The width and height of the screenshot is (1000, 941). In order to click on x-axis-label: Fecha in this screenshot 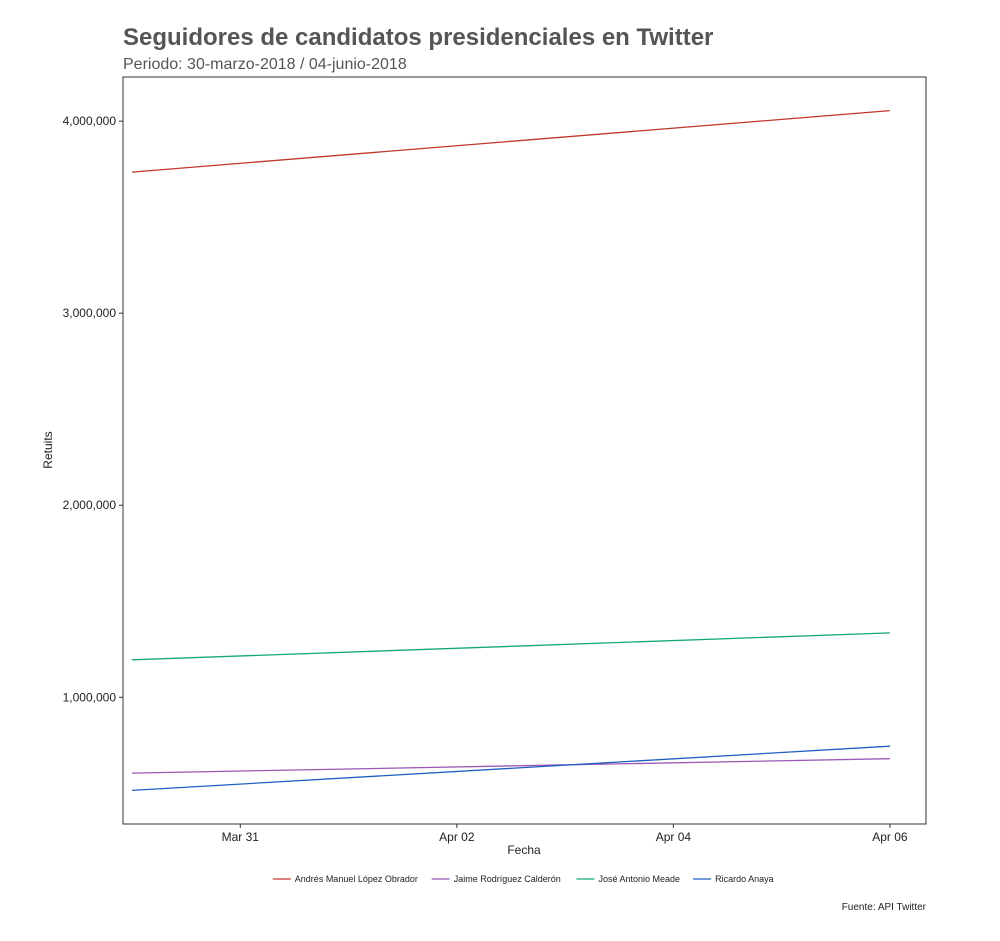, I will do `click(524, 850)`.